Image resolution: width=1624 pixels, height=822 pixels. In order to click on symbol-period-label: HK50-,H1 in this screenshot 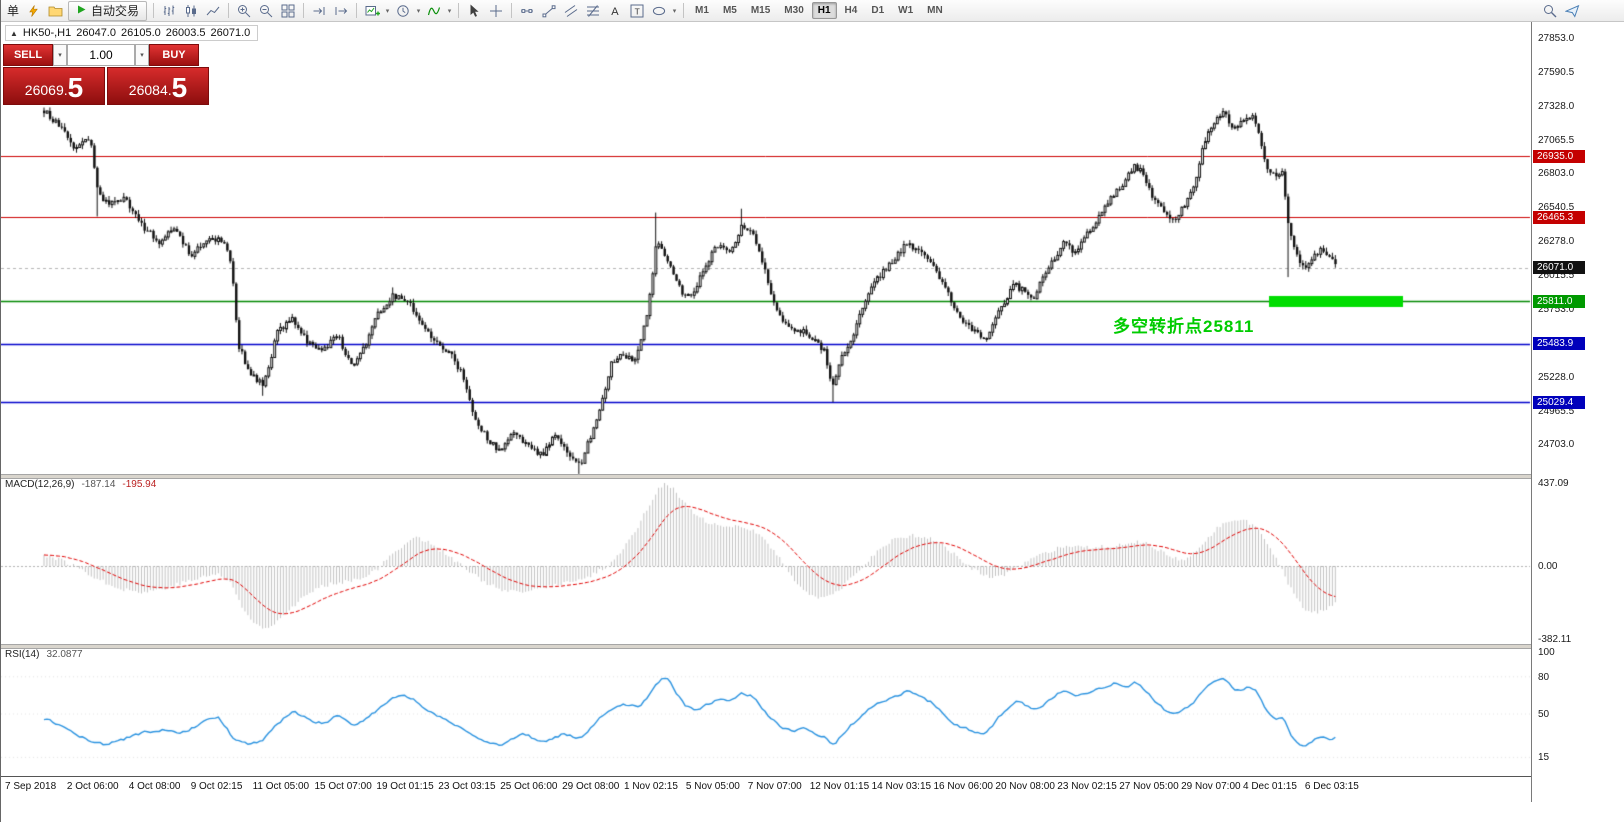, I will do `click(47, 33)`.